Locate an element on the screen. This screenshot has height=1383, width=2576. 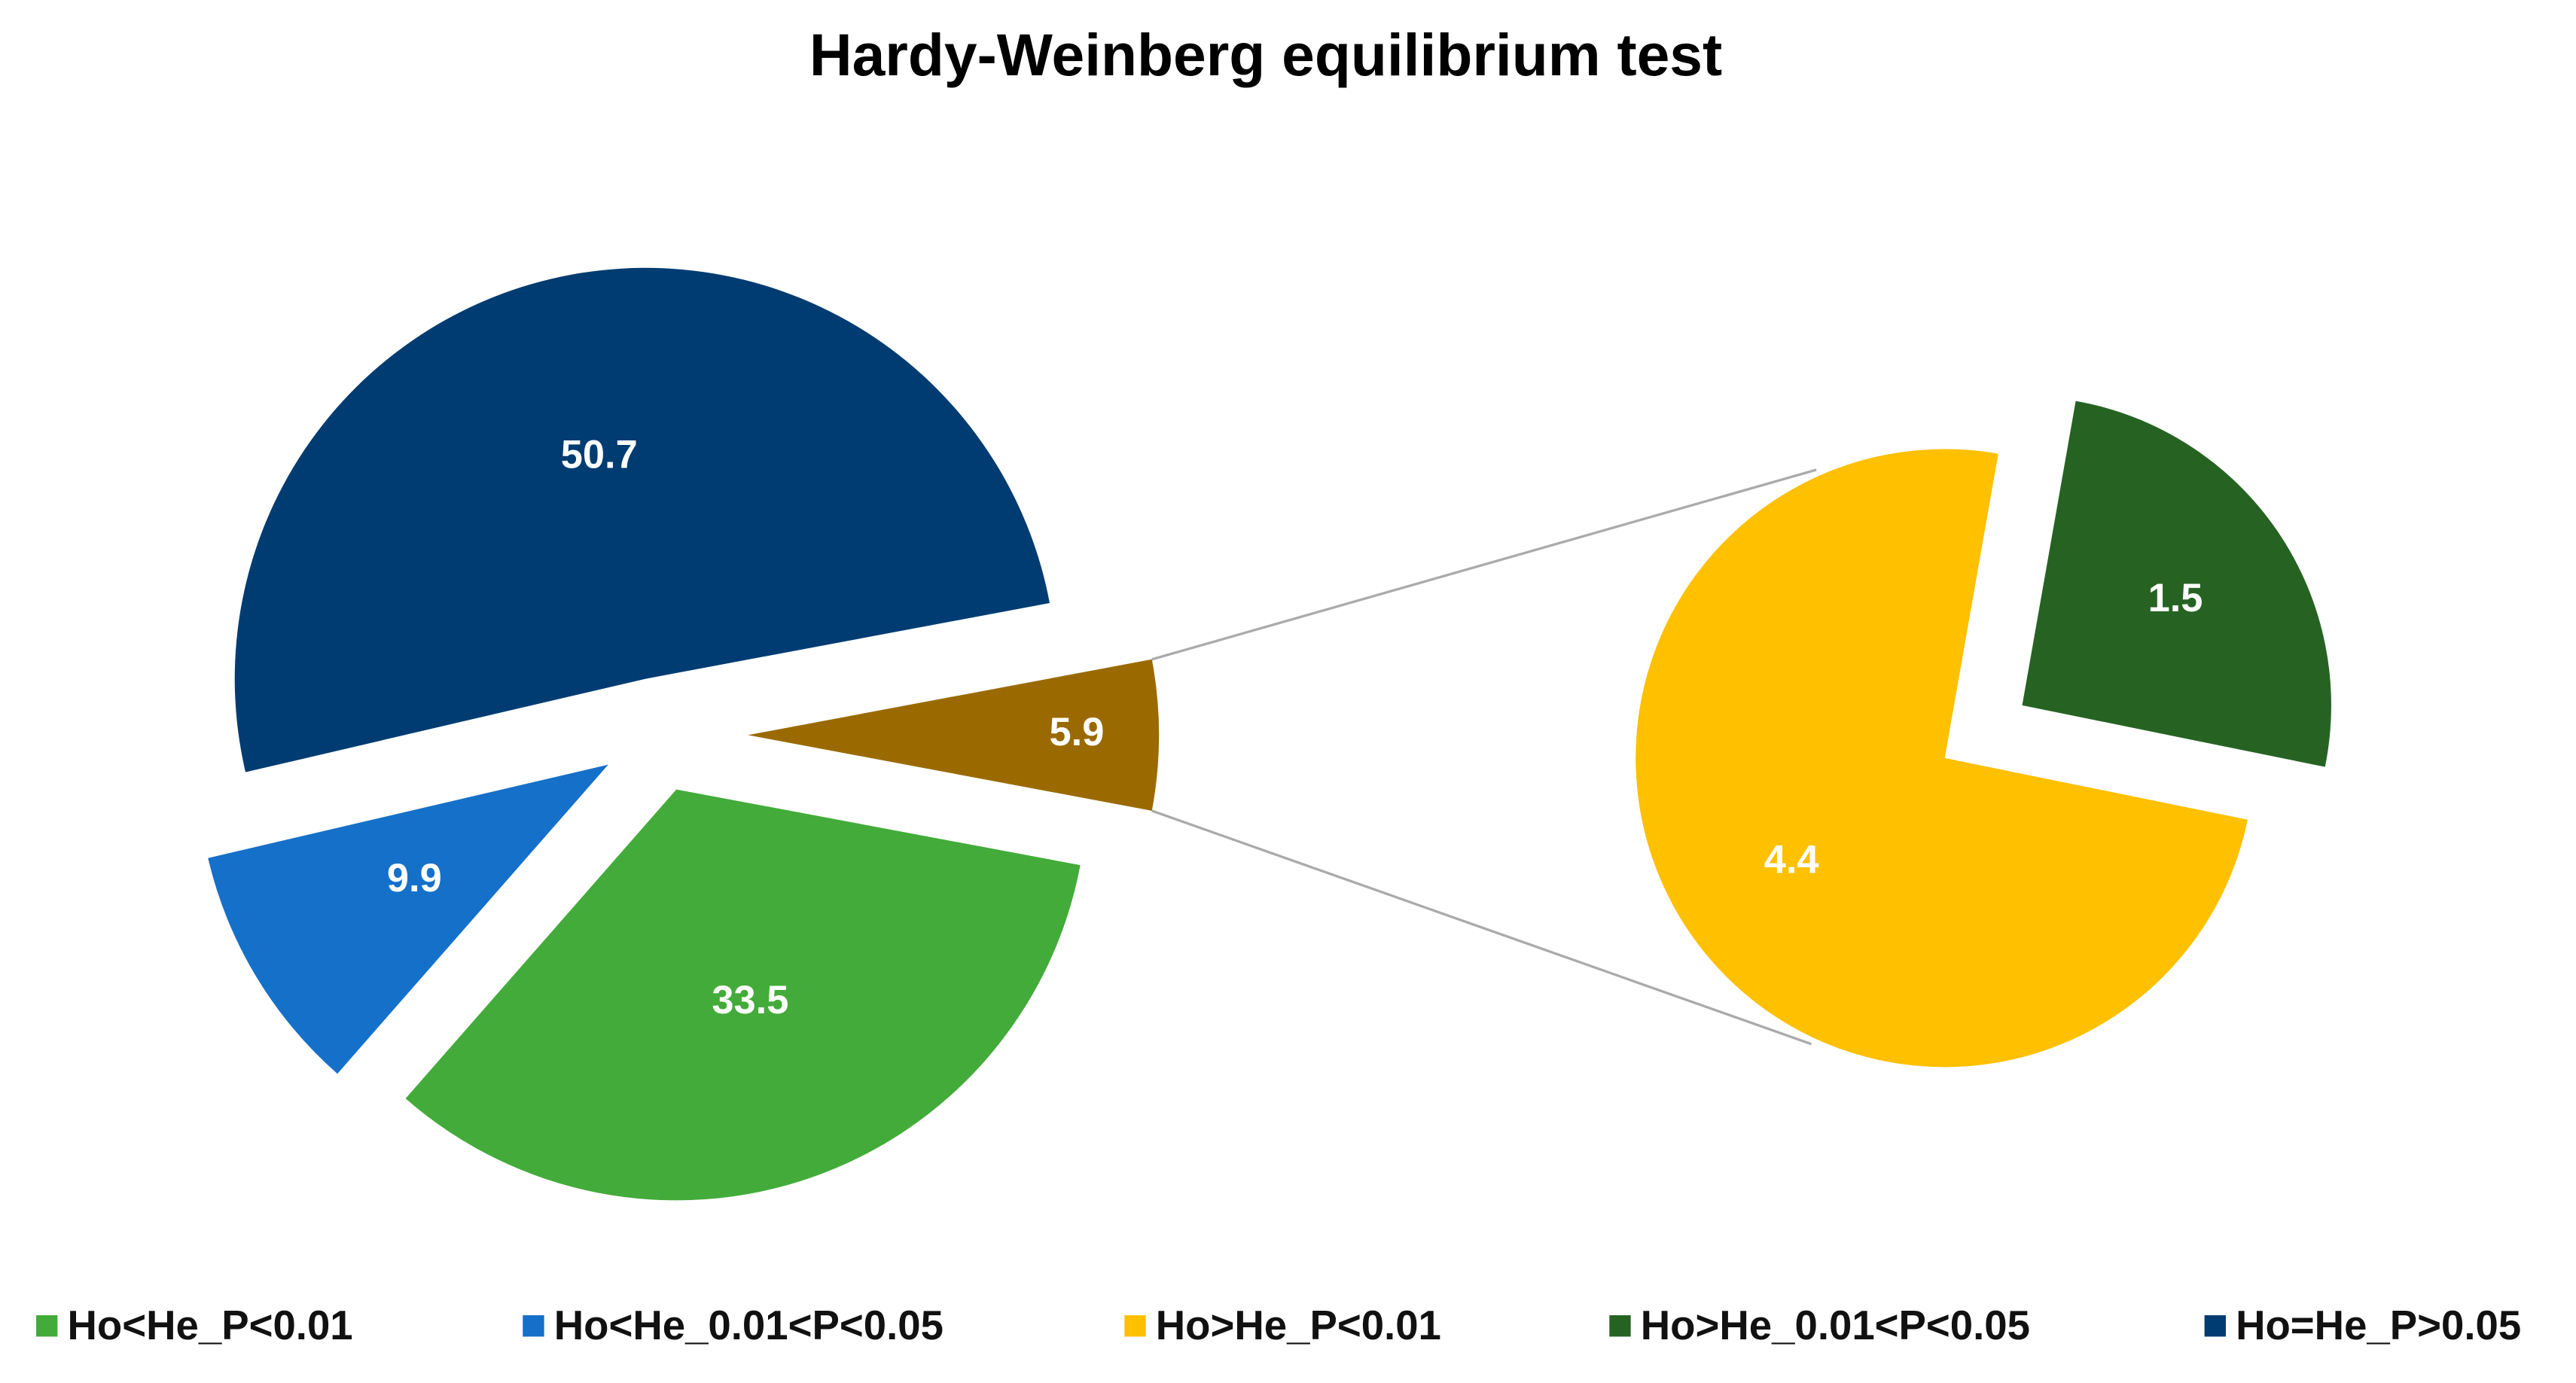
legend-label: Ho>He_0.01<P<0.05 is located at coordinates (1835, 1325).